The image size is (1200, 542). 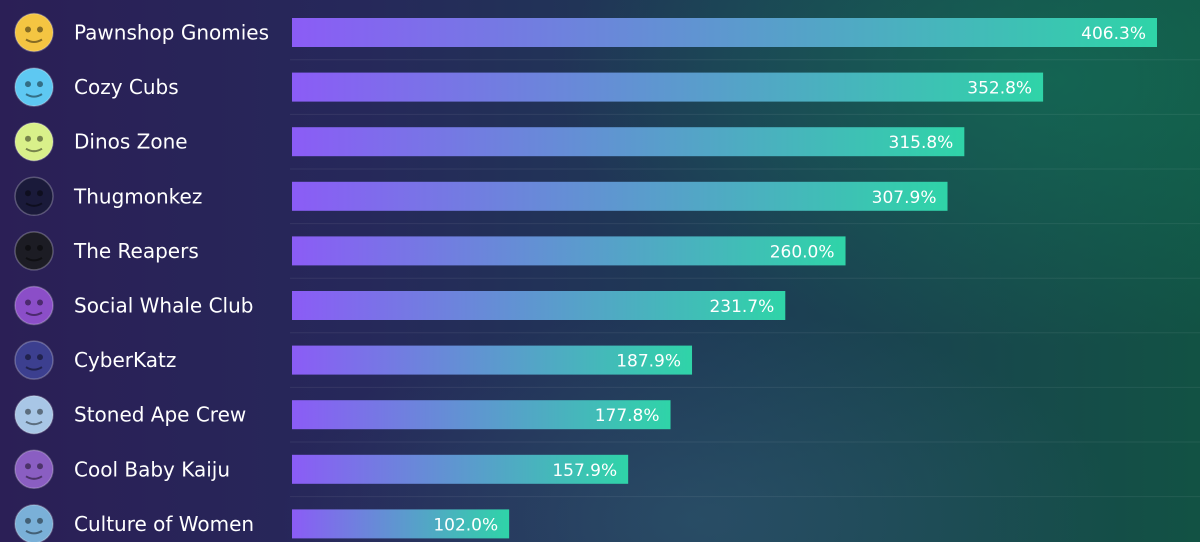 What do you see at coordinates (160, 415) in the screenshot?
I see `category-label: Stoned Ape Crew` at bounding box center [160, 415].